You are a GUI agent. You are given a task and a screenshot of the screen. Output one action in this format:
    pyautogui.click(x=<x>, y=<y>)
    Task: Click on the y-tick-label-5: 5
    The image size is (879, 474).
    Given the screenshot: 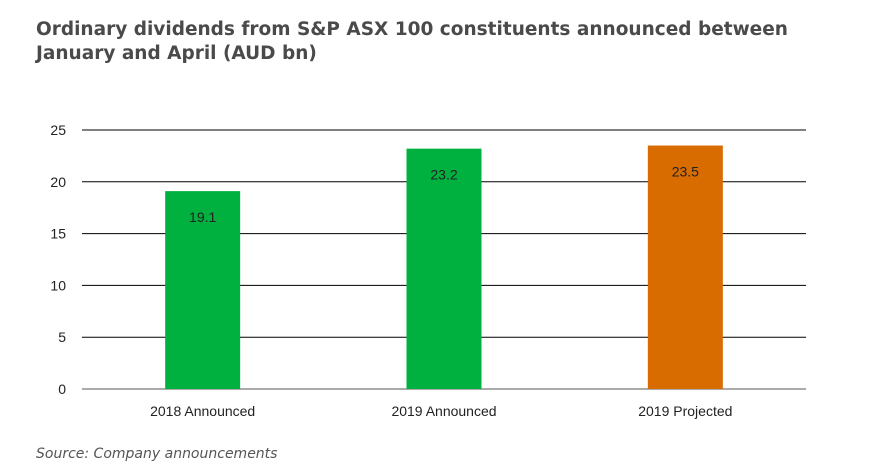 What is the action you would take?
    pyautogui.click(x=62, y=337)
    